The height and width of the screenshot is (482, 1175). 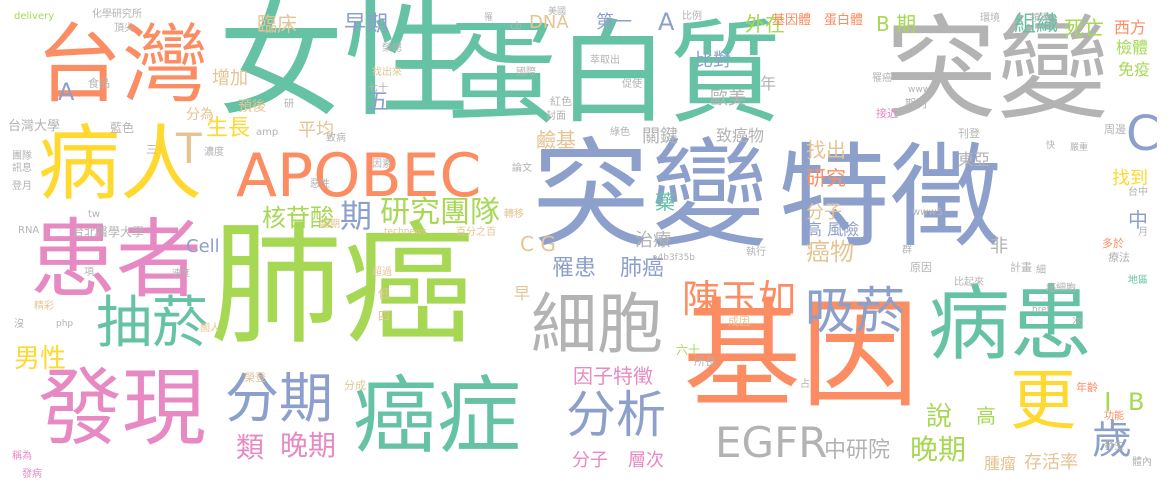 I want to click on cloud-word-嚴重: 嚴重, so click(x=1079, y=148).